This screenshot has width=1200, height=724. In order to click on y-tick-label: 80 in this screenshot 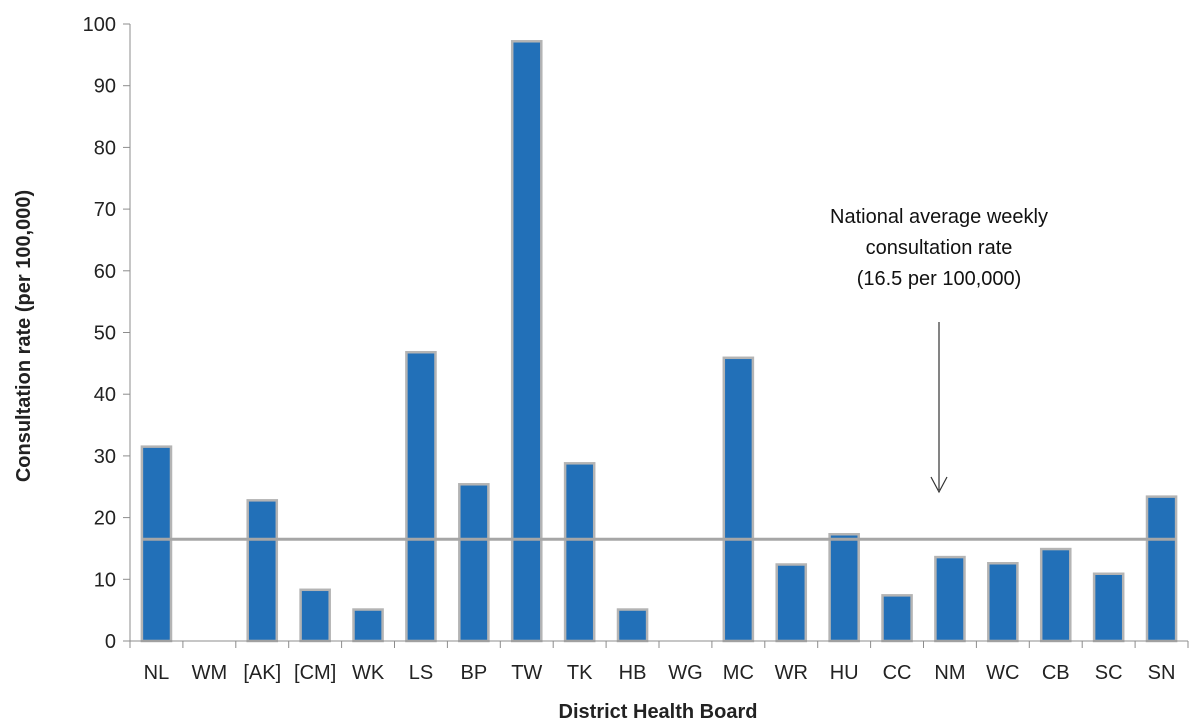, I will do `click(105, 148)`.